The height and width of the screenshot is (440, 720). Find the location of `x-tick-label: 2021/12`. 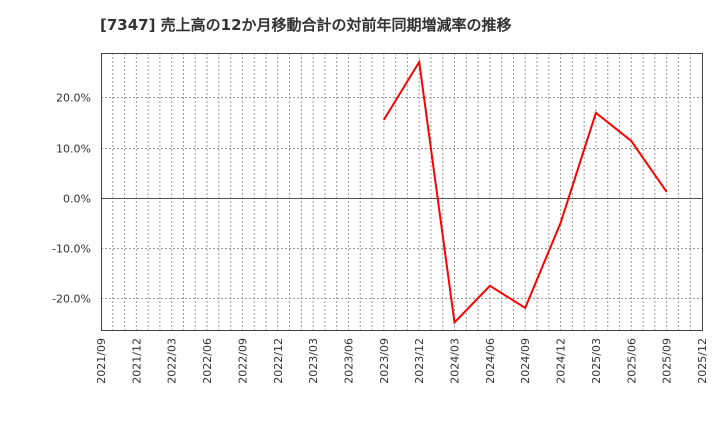

x-tick-label: 2021/12 is located at coordinates (136, 361).